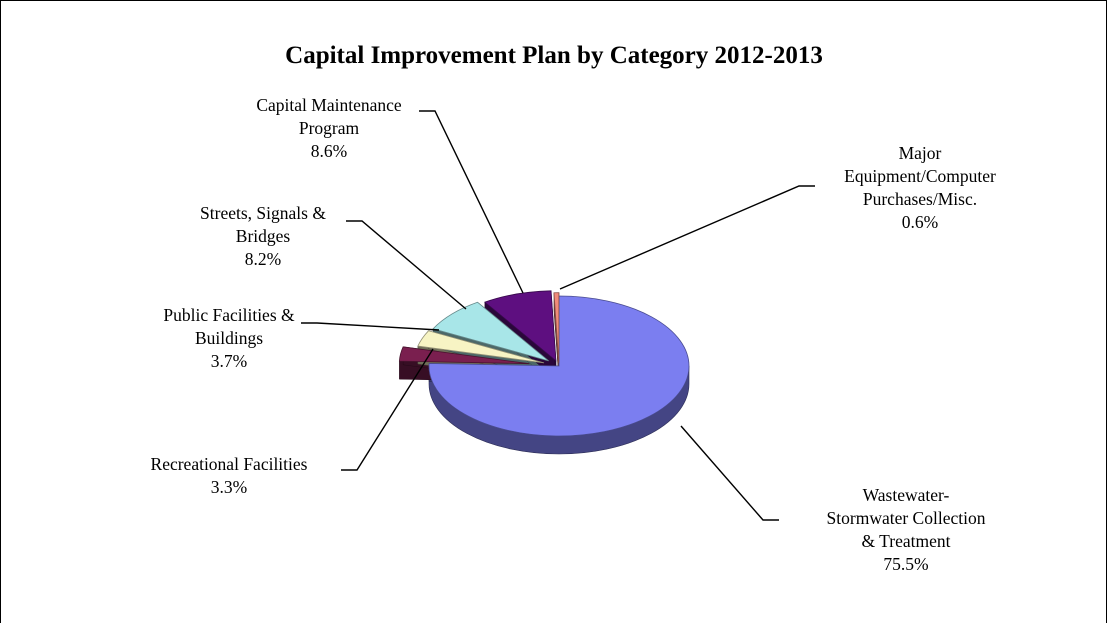  Describe the element at coordinates (329, 128) in the screenshot. I see `slice-category-label: Program` at that location.